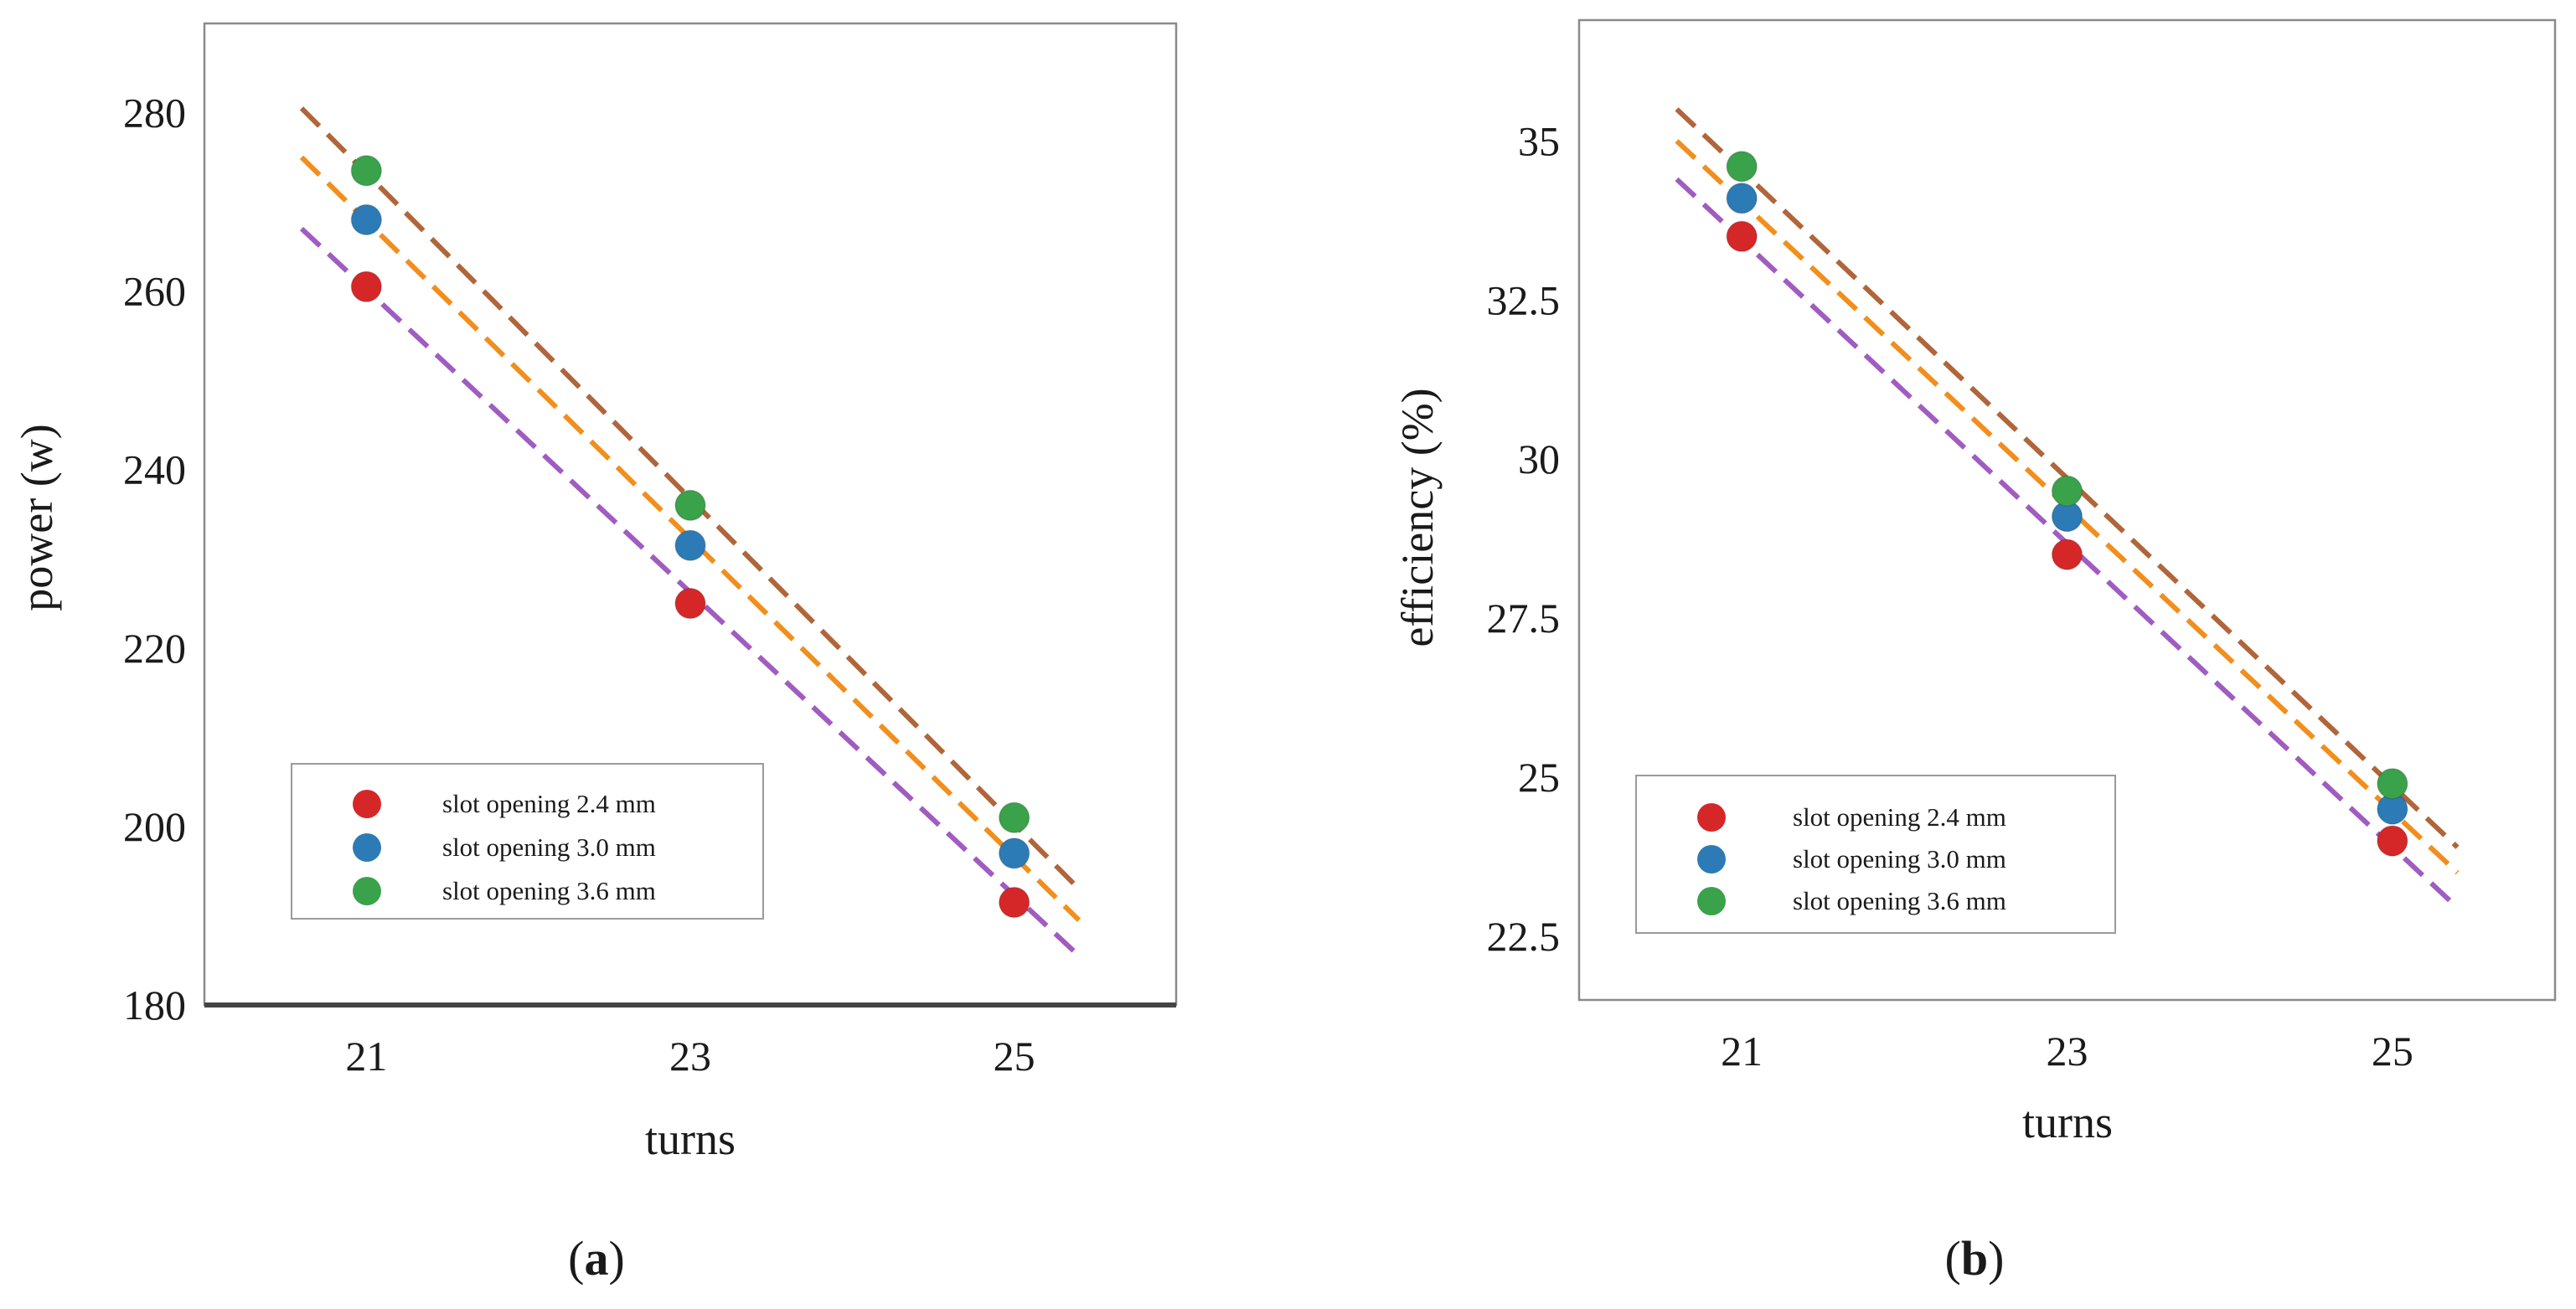 The height and width of the screenshot is (1309, 2576). What do you see at coordinates (154, 1005) in the screenshot?
I see `y-tick-label: 180` at bounding box center [154, 1005].